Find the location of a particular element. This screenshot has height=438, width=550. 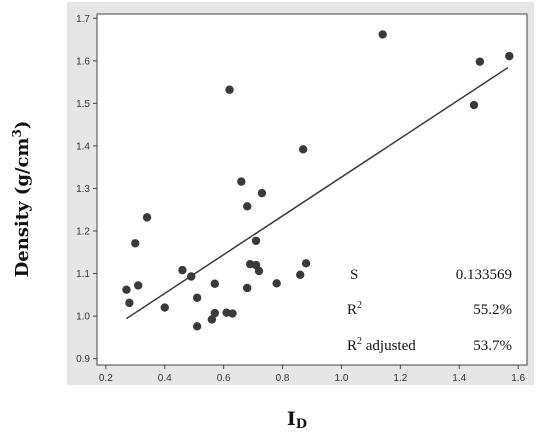

stat-label-r2-adjusted: R2 adjusted is located at coordinates (381, 345).